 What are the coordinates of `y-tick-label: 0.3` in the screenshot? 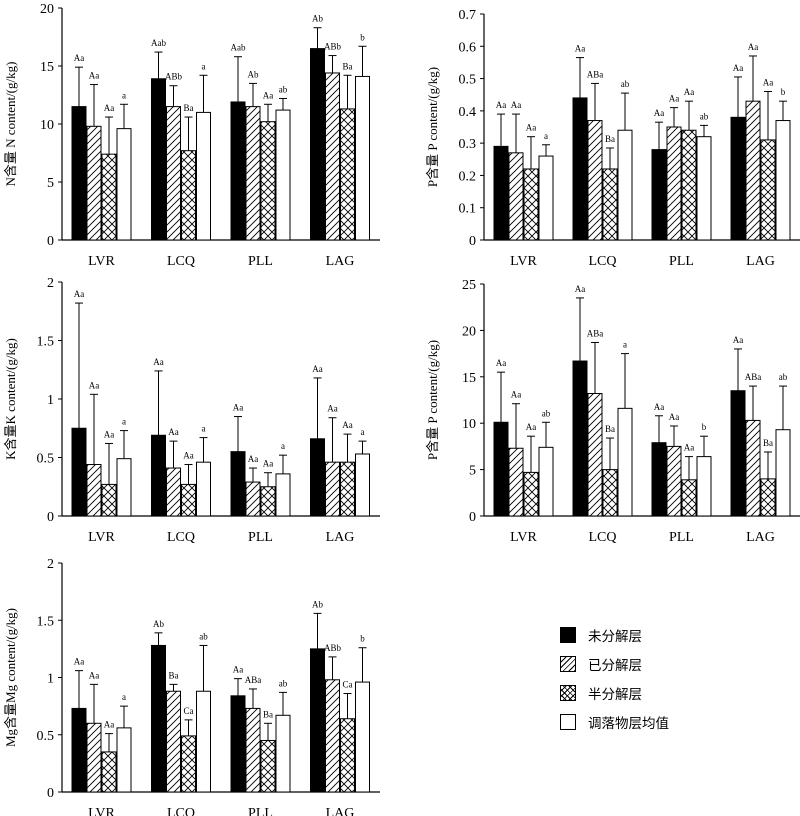 It's located at (468, 144).